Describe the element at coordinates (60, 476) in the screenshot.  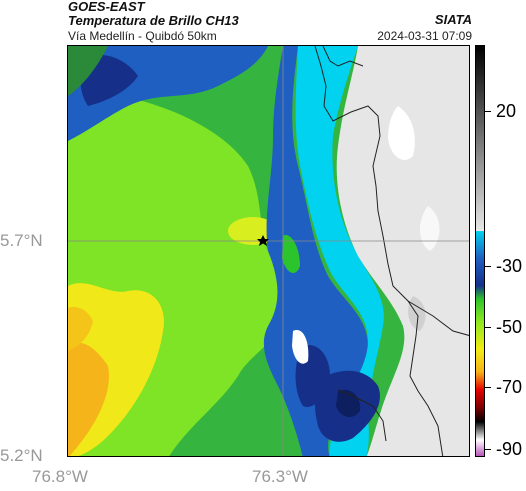
I see `lon-label-76-8: 76.8°W` at that location.